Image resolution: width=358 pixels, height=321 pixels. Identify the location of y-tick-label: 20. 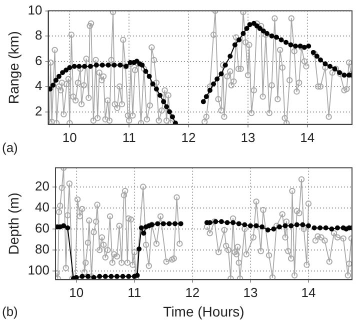
(42, 186).